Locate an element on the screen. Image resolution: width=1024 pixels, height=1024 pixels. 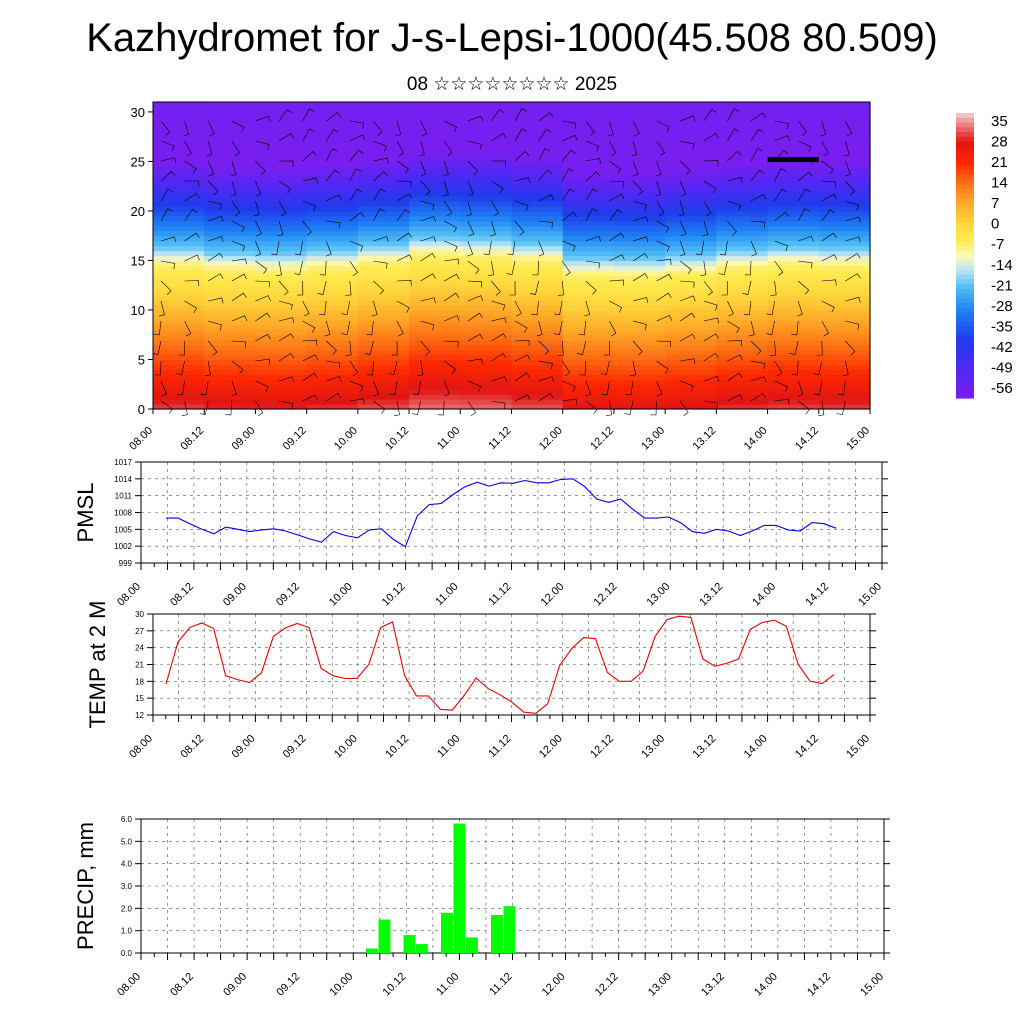
x-tick-label: 15.00 is located at coordinates (872, 985).